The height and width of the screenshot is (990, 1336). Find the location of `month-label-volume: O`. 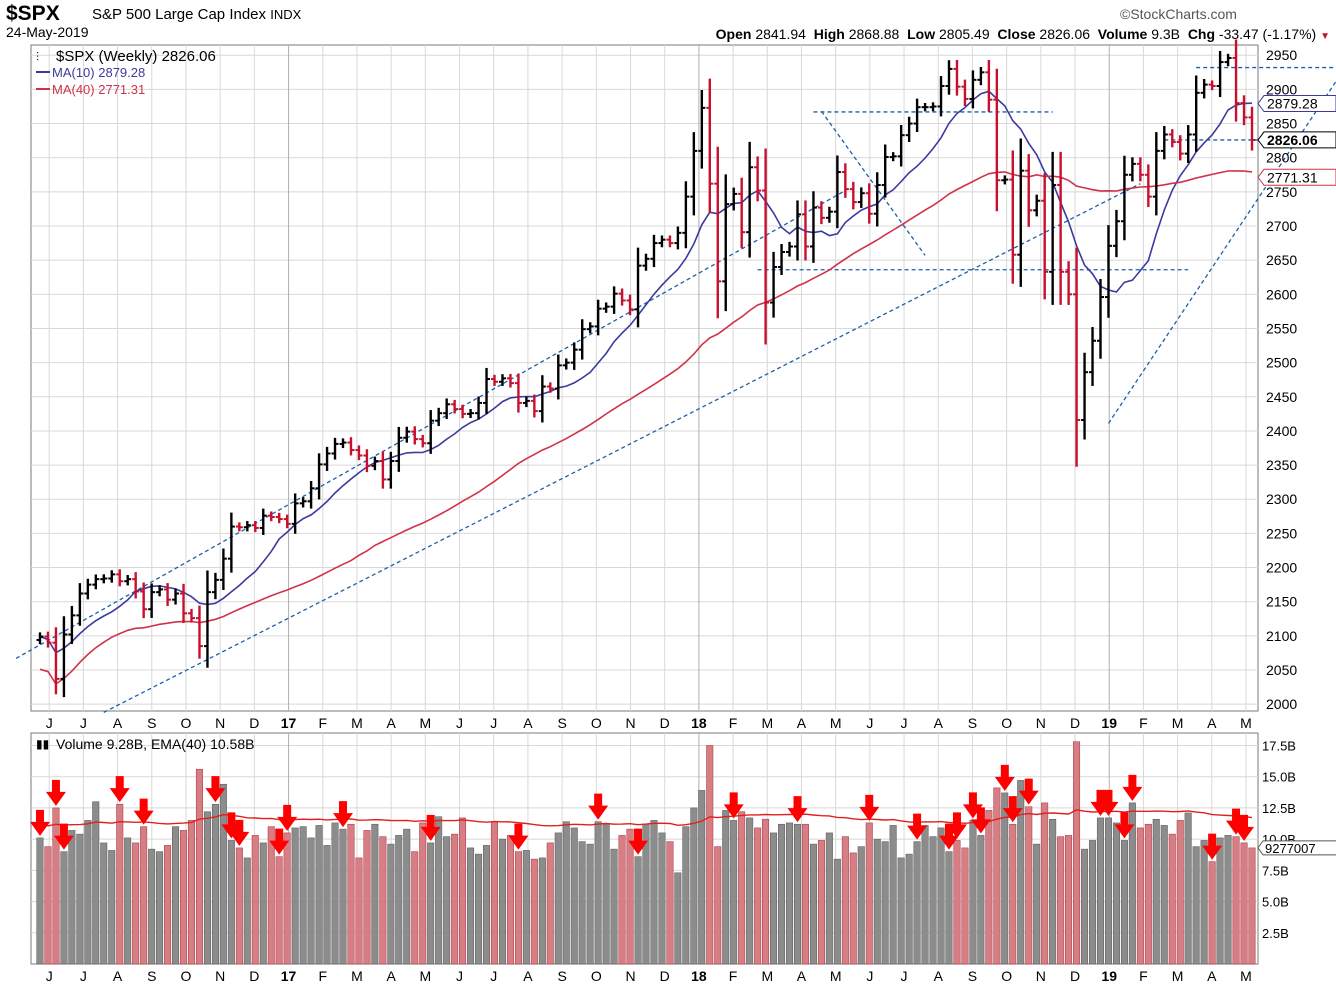

month-label-volume: O is located at coordinates (186, 976).